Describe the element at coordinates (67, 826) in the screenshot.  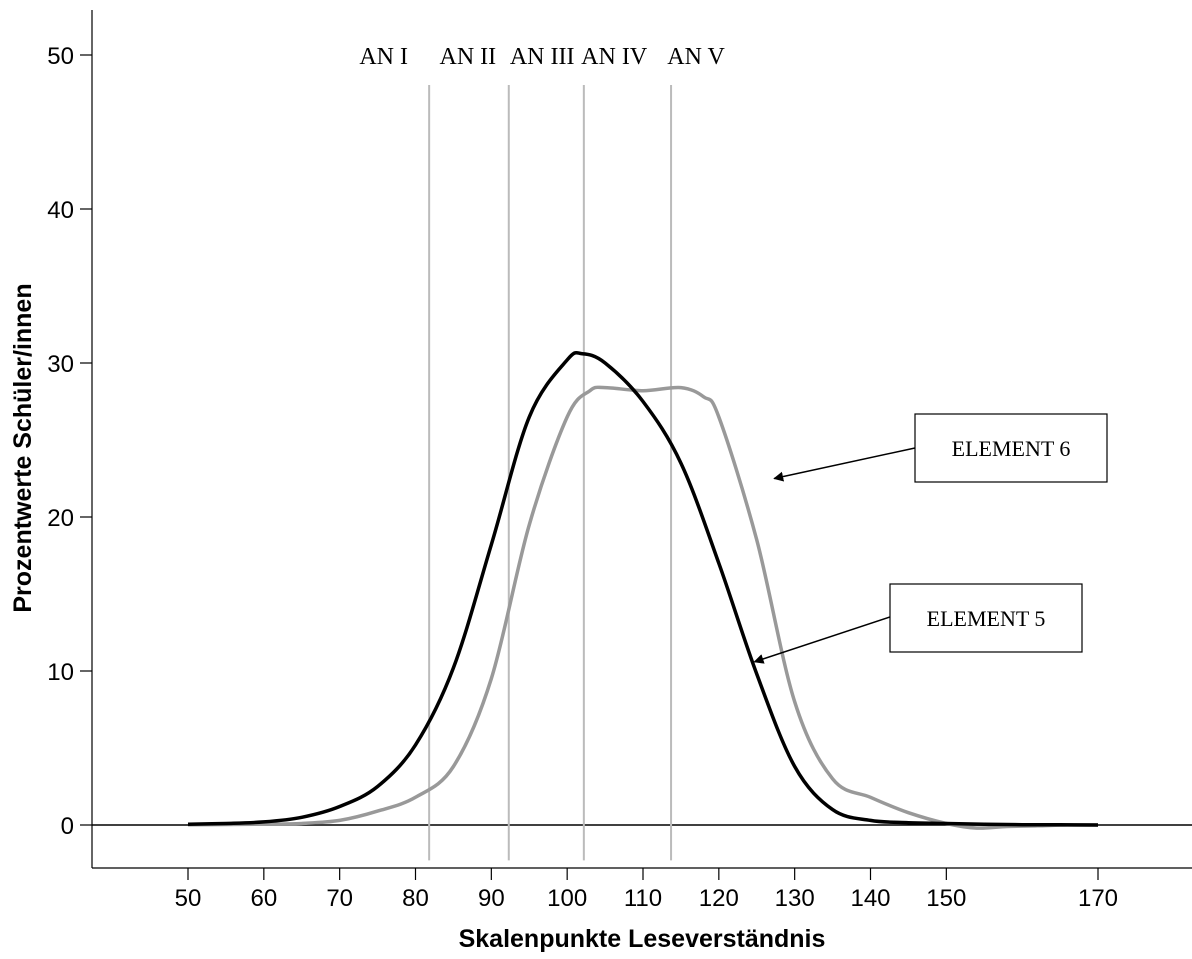
I see `y-tick-label: 0` at that location.